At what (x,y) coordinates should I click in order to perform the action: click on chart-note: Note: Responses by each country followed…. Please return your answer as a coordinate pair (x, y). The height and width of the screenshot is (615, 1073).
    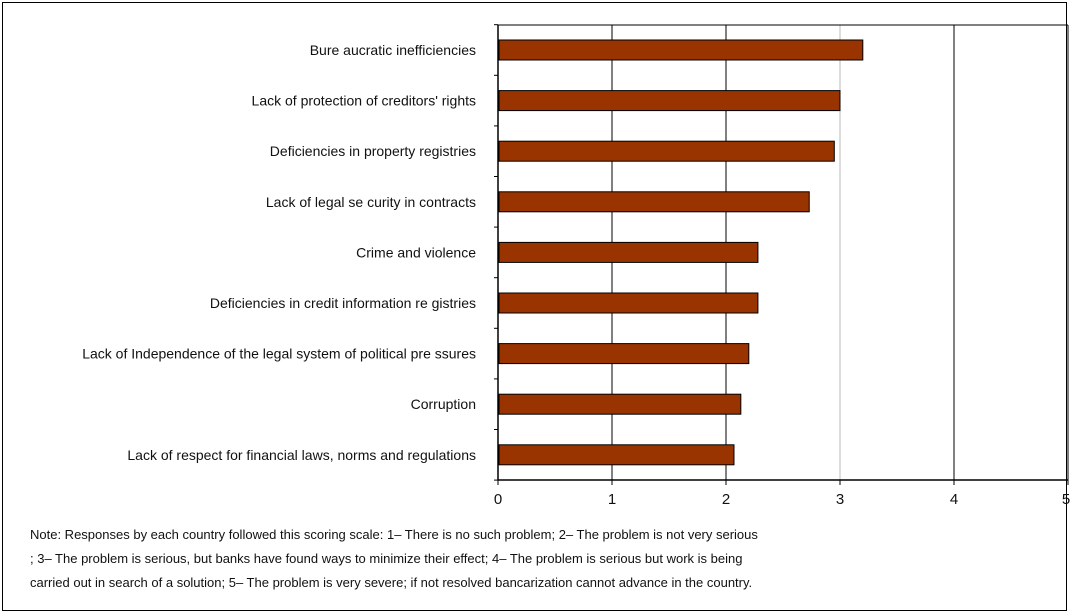
    Looking at the image, I should click on (530, 559).